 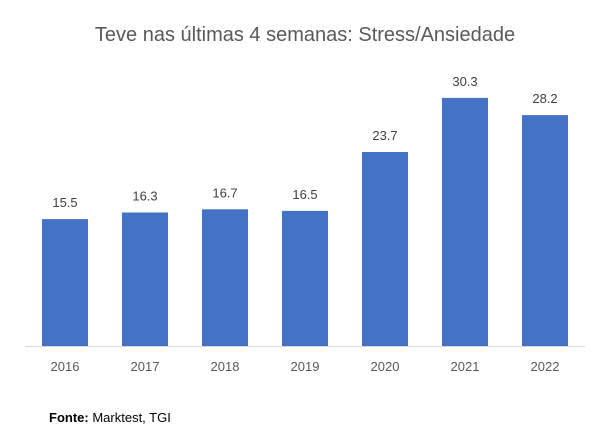 What do you see at coordinates (69, 417) in the screenshot?
I see `source-label: Fonte:` at bounding box center [69, 417].